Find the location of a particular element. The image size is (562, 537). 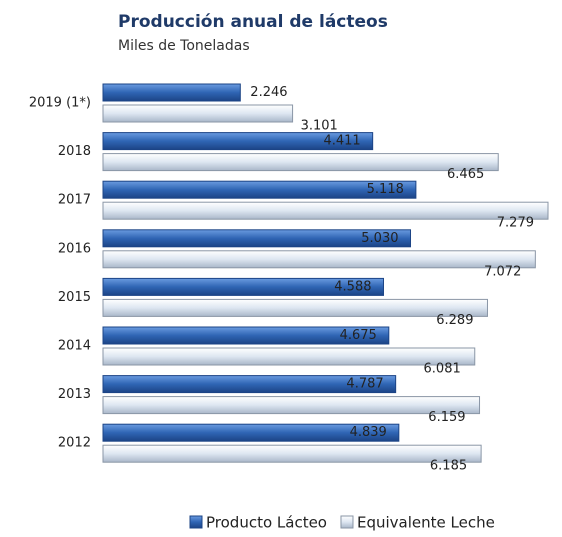

chart-subtitle: Miles de Toneladas is located at coordinates (184, 46).